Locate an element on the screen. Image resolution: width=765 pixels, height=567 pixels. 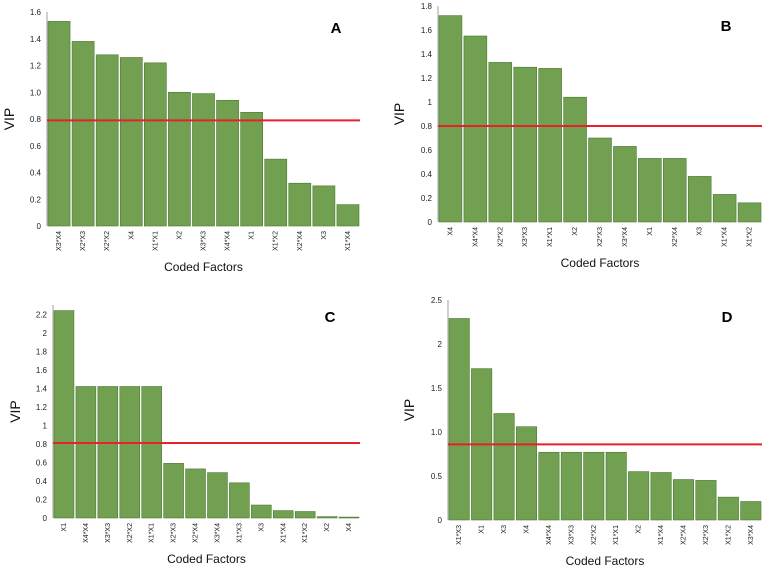
x-category-label: X4*X4 is located at coordinates (549, 535).